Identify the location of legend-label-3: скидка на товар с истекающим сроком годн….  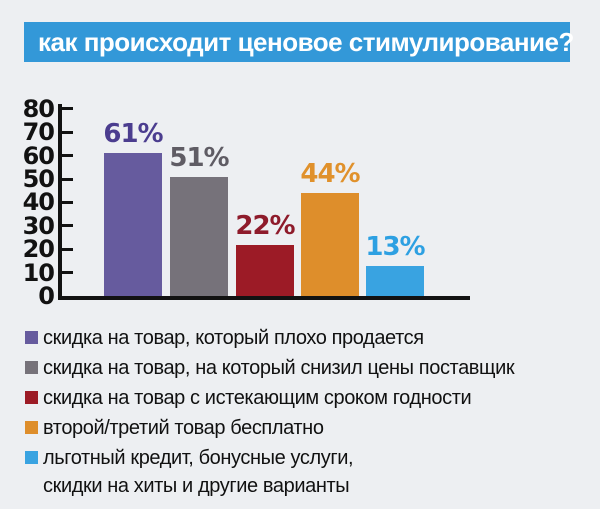
(257, 398).